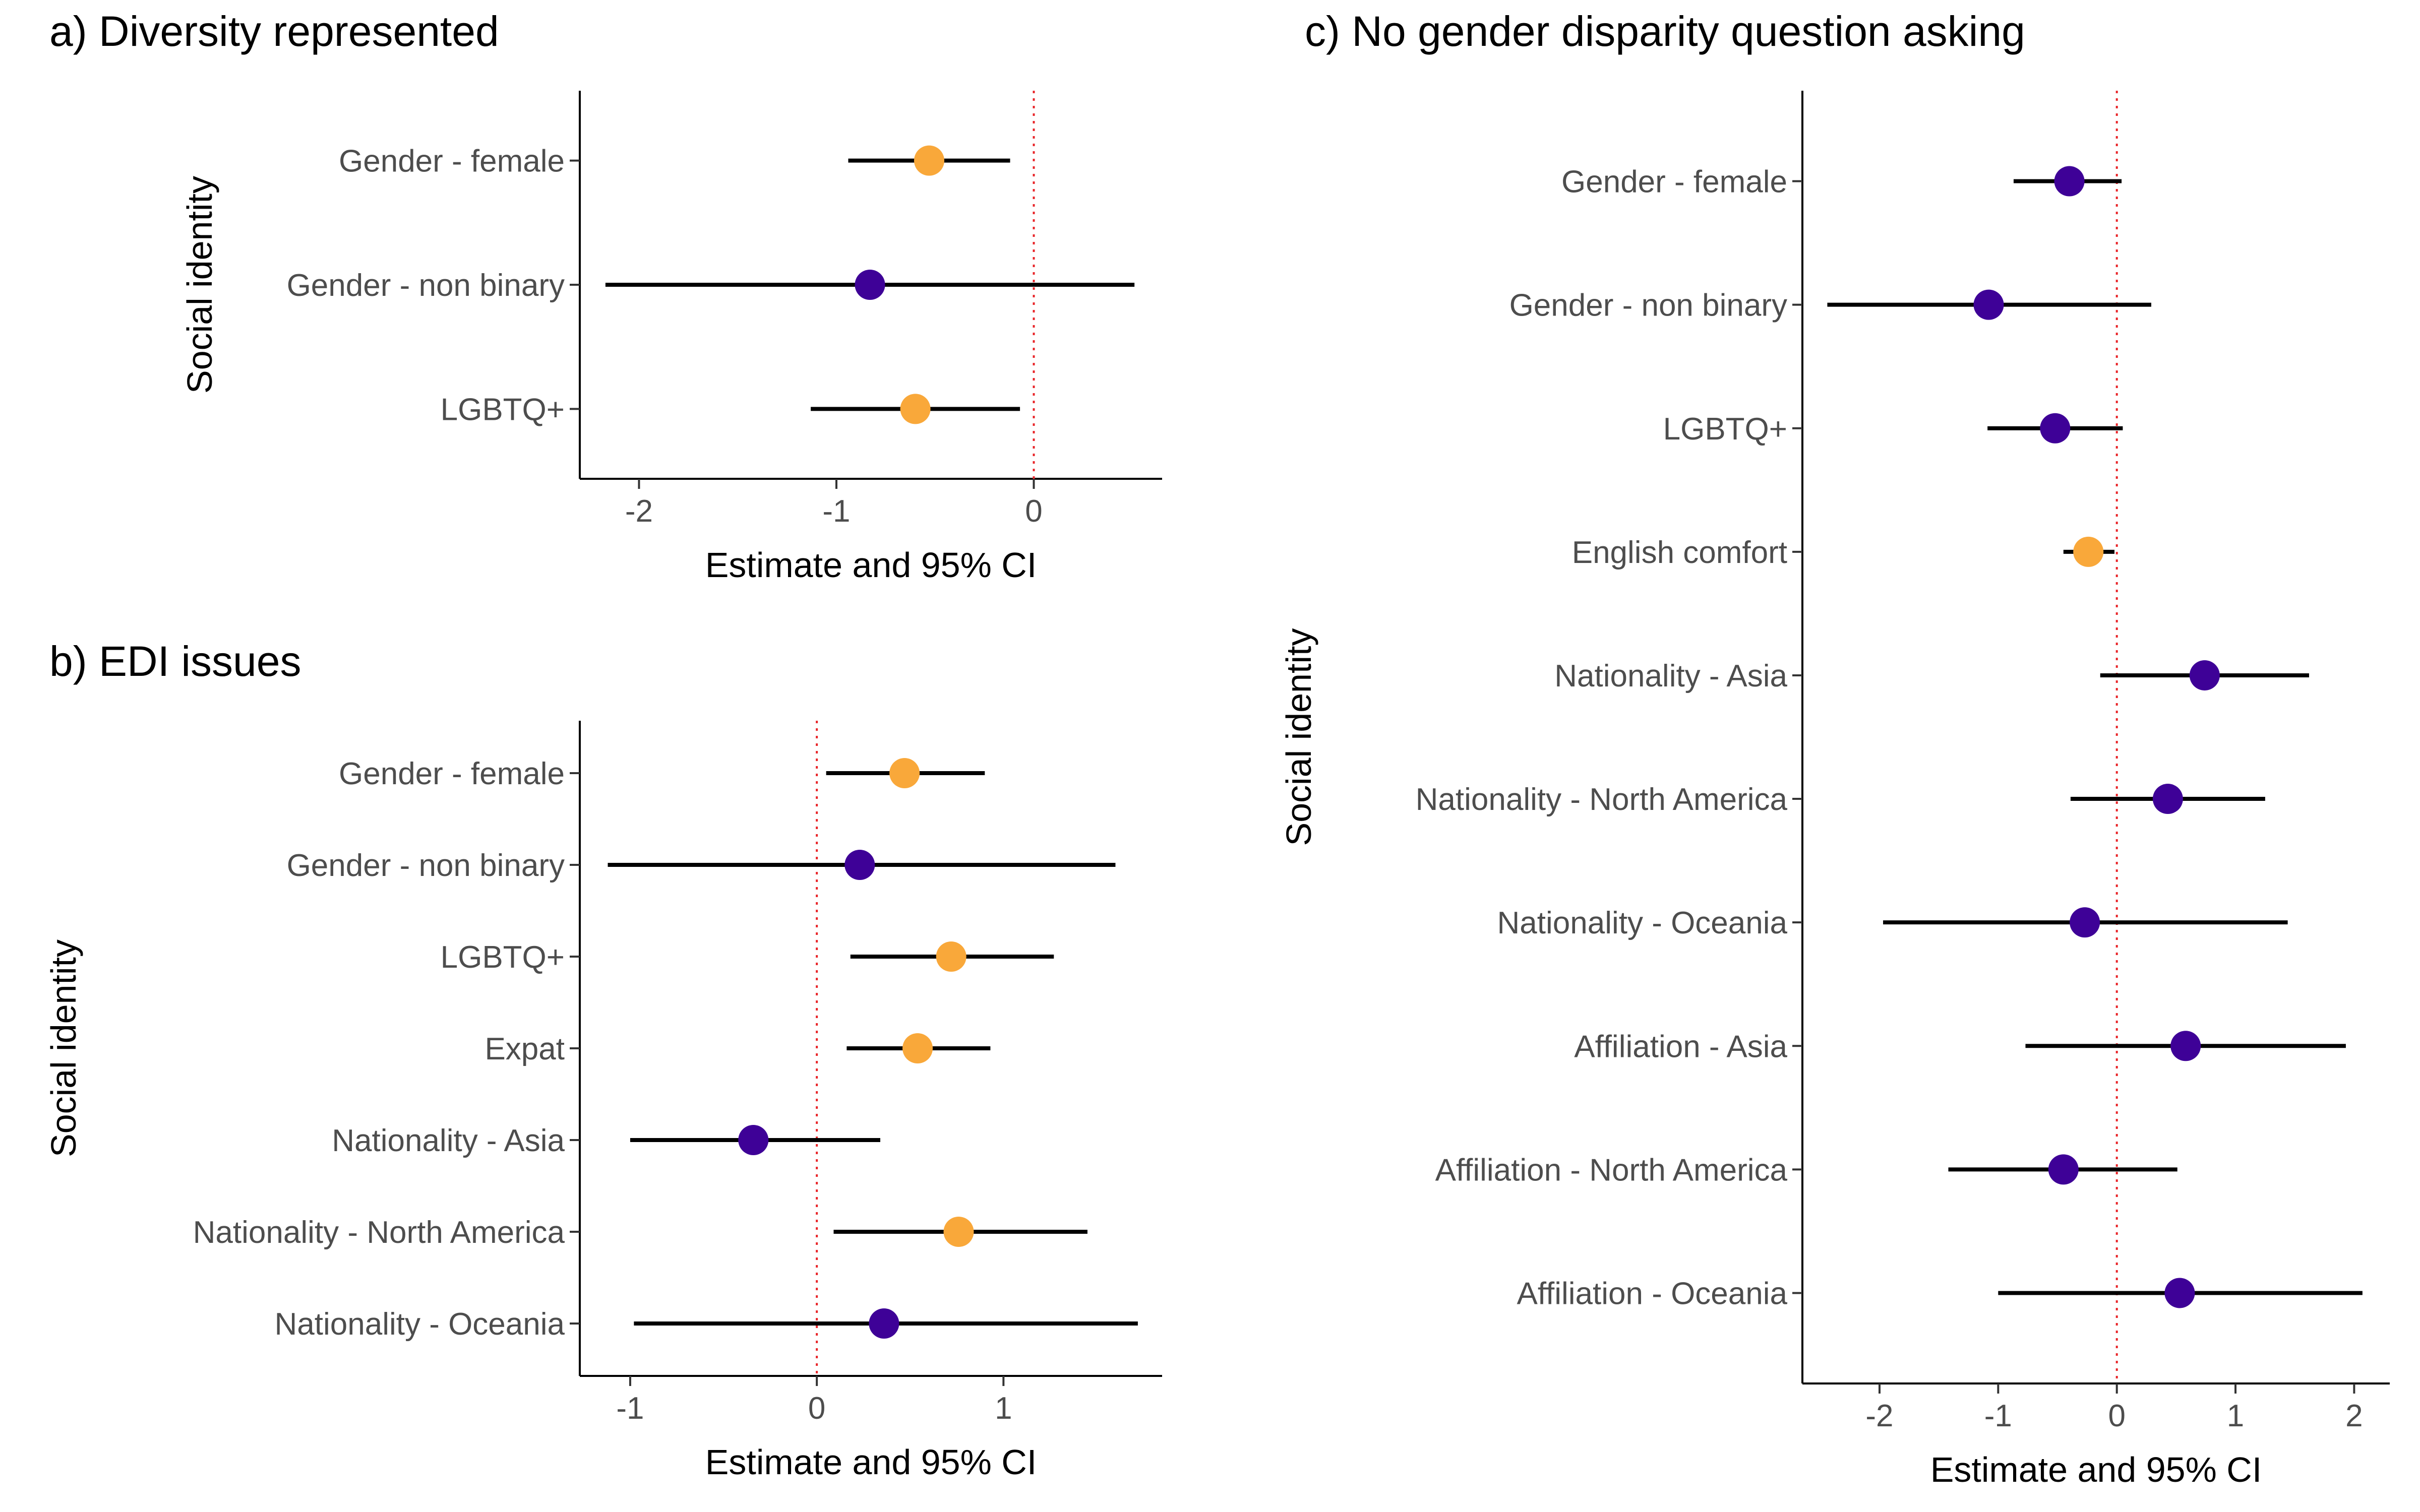 This screenshot has height=1512, width=2420. What do you see at coordinates (452, 774) in the screenshot?
I see `category-label-b: Gender - female` at bounding box center [452, 774].